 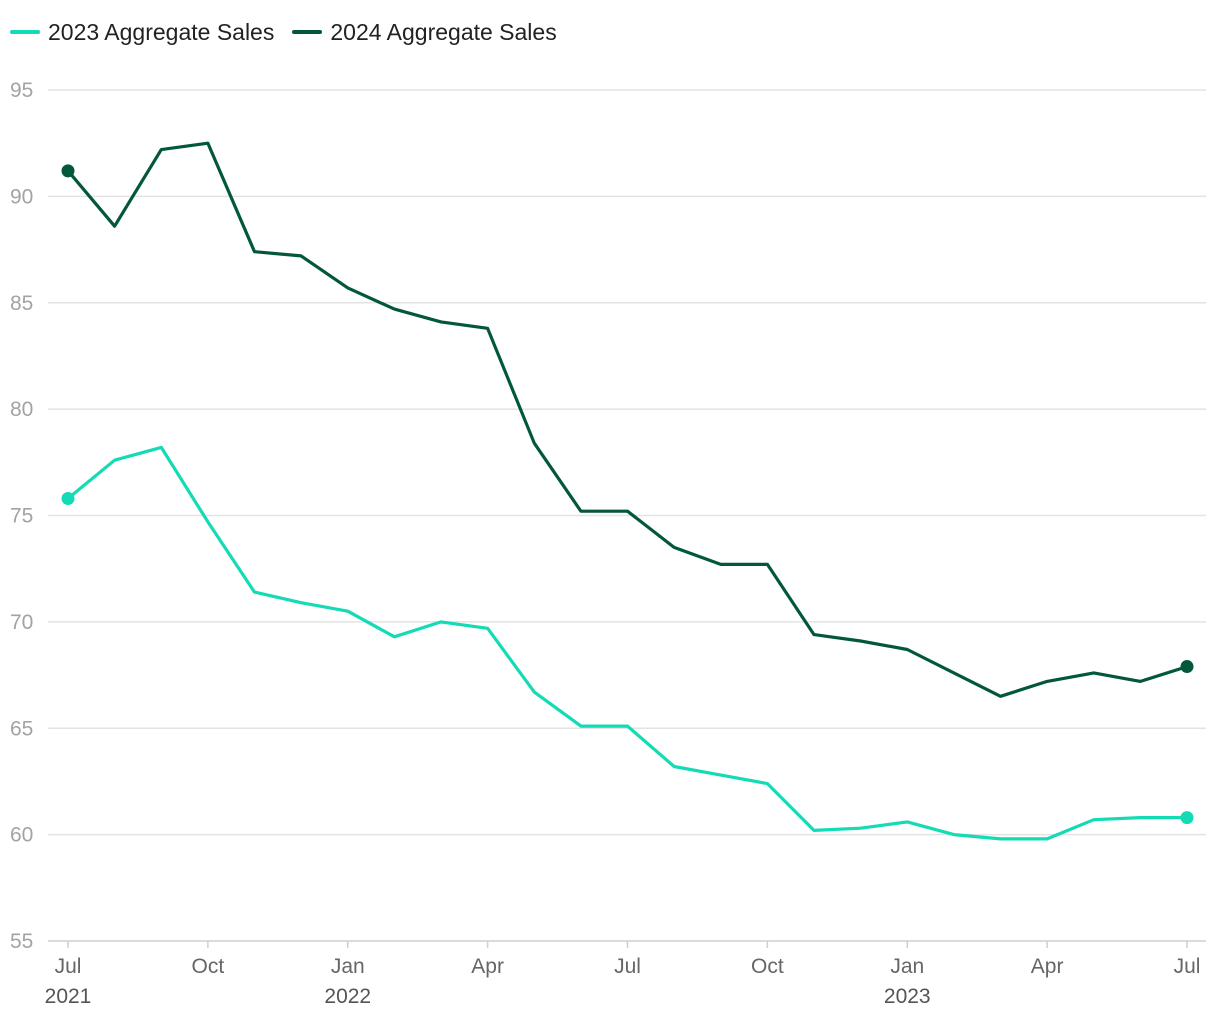 What do you see at coordinates (1047, 966) in the screenshot?
I see `x-tick-label-21: Apr` at bounding box center [1047, 966].